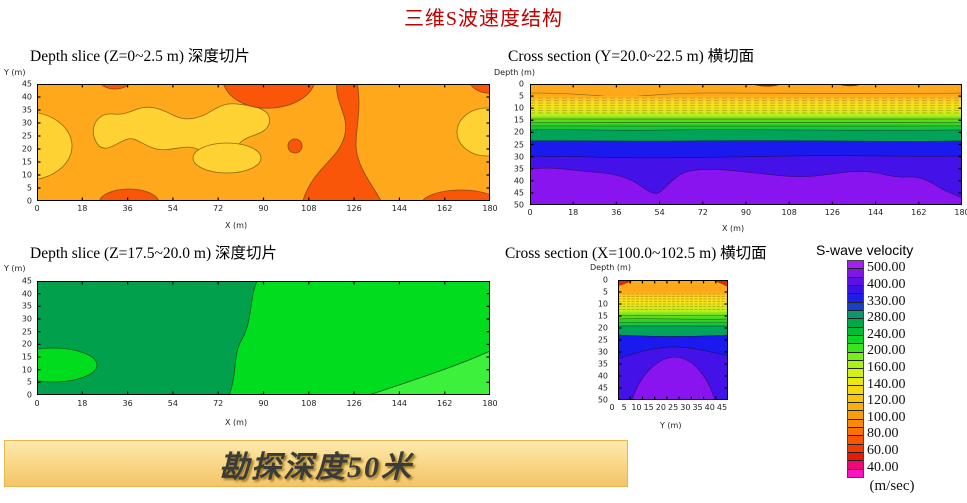  Describe the element at coordinates (886, 351) in the screenshot. I see `legend-value: 200.00` at that location.